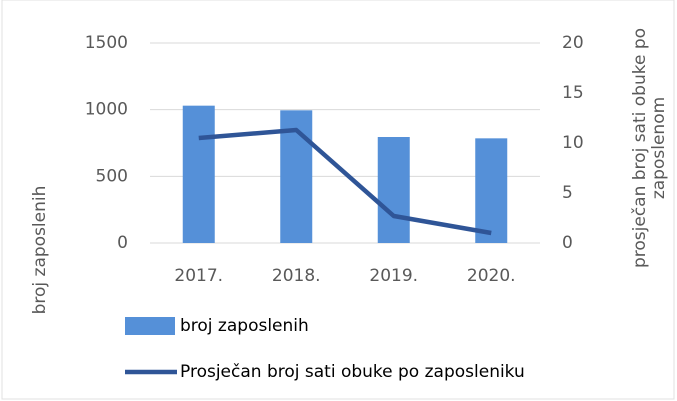 This screenshot has height=401, width=677. I want to click on y2-tick-label: 0, so click(567, 243).